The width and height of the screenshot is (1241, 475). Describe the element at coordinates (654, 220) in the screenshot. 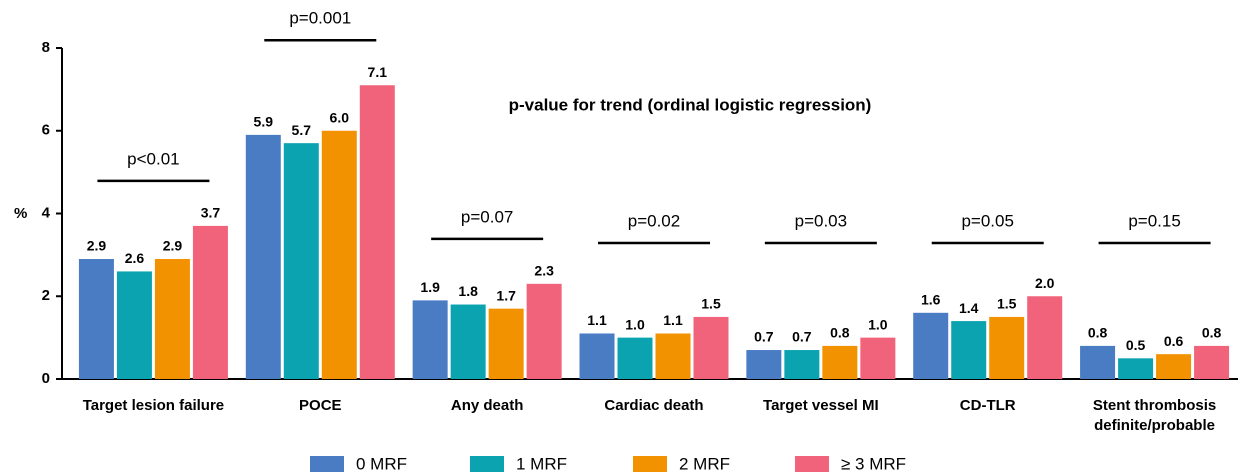

I see `p-value: p=0.02` at that location.